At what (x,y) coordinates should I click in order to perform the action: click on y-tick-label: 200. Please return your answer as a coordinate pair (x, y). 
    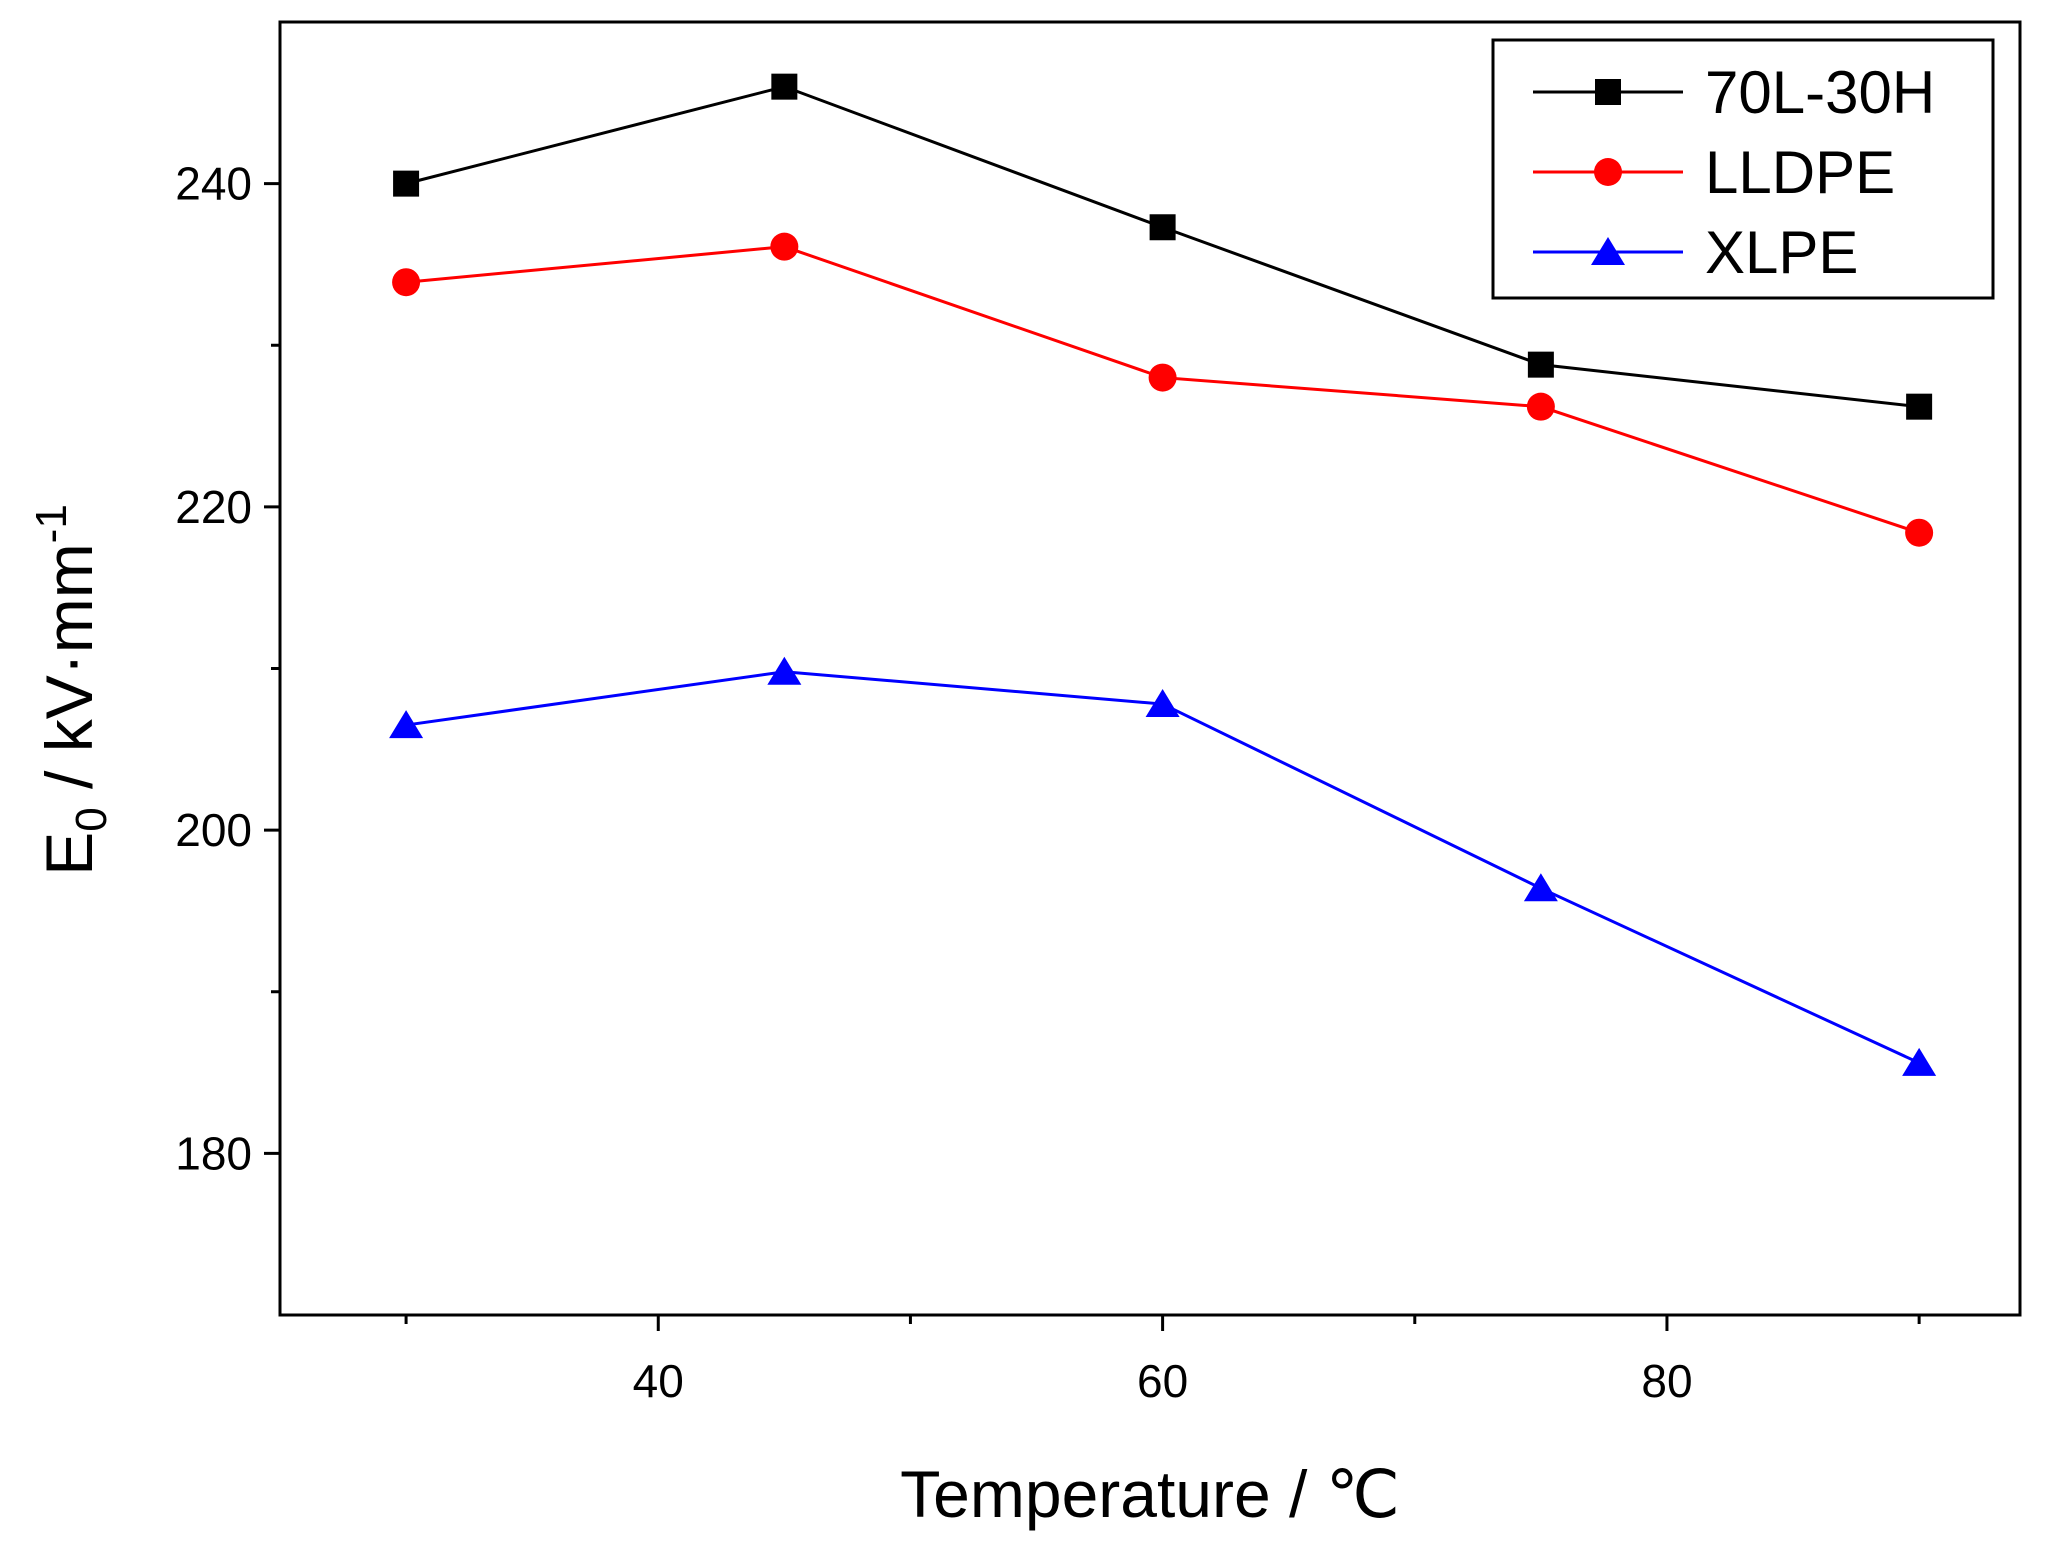
    Looking at the image, I should click on (213, 830).